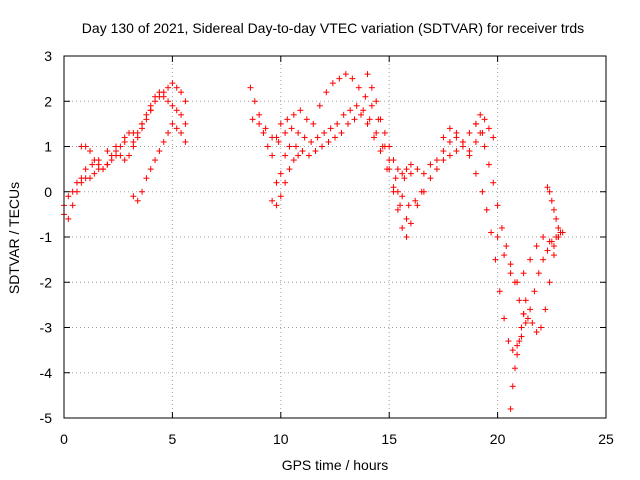  What do you see at coordinates (337, 439) in the screenshot?
I see `x-tick-labels: 0 5 10 15 20 25` at bounding box center [337, 439].